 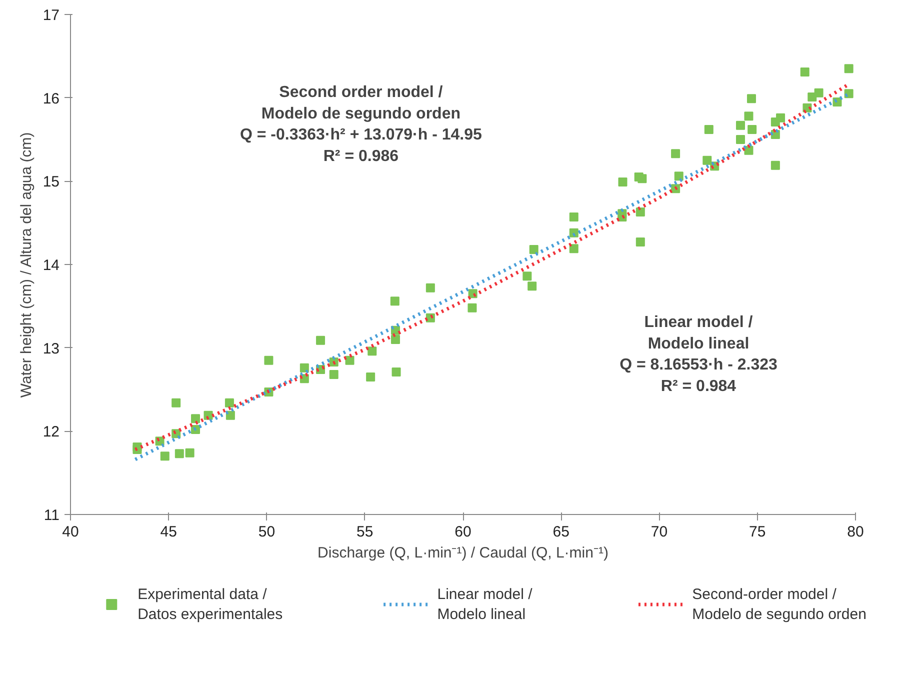 What do you see at coordinates (561, 532) in the screenshot?
I see `x-tick-label: 65` at bounding box center [561, 532].